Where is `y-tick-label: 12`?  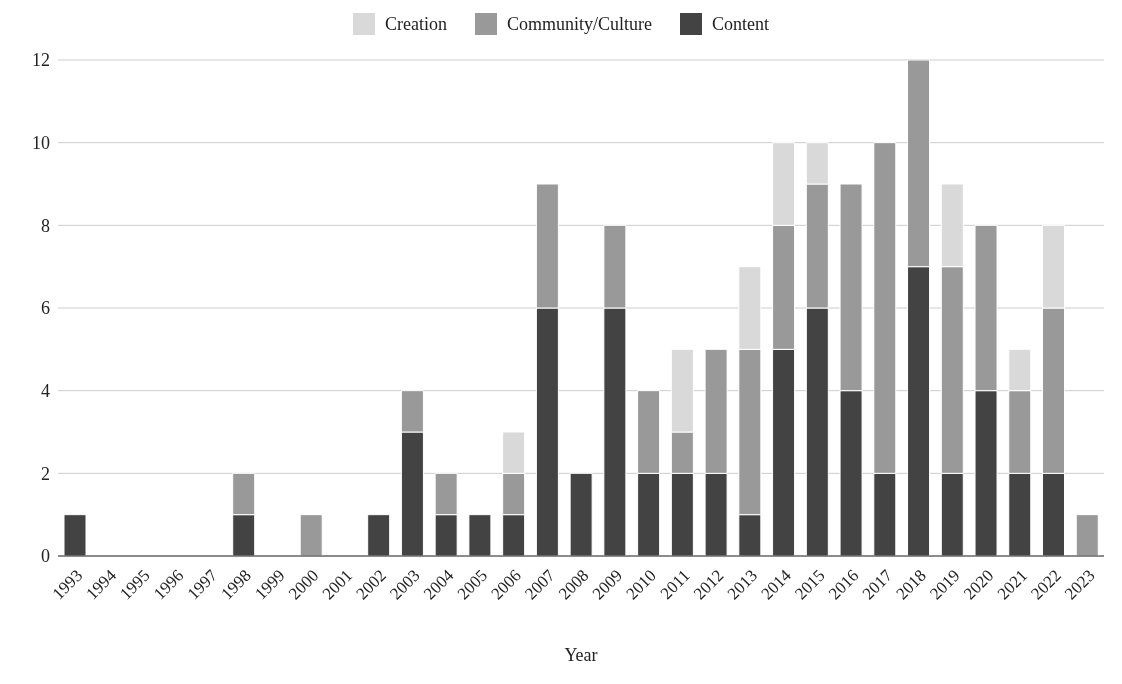
y-tick-label: 12 is located at coordinates (41, 60).